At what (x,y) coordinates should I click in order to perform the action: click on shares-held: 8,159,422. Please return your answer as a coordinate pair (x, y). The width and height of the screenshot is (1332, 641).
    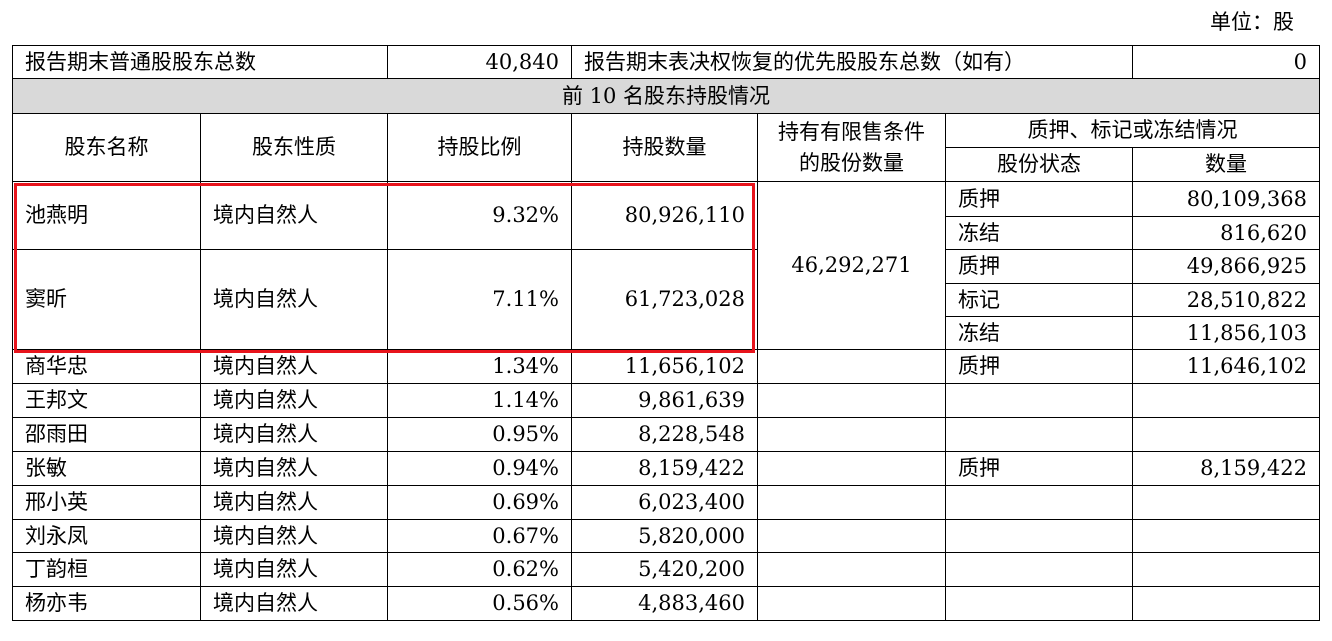
    Looking at the image, I should click on (664, 468).